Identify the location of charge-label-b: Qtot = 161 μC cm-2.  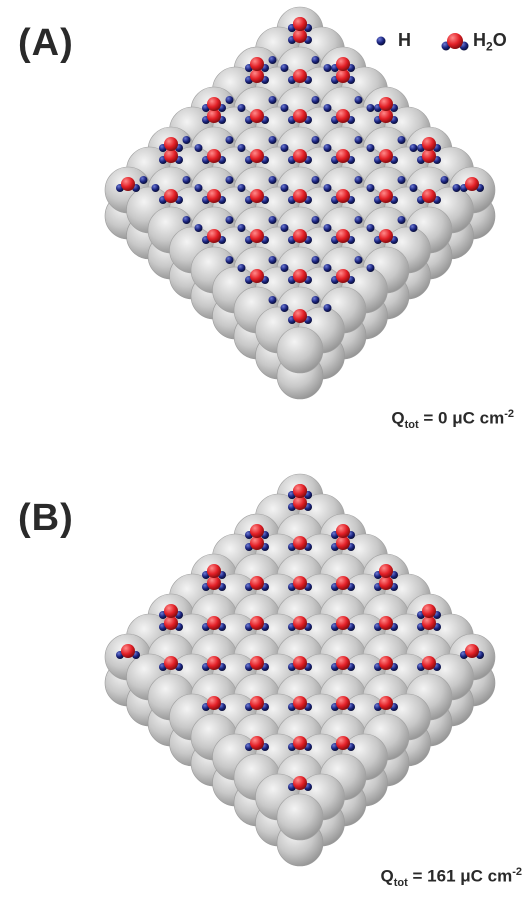
(451, 878).